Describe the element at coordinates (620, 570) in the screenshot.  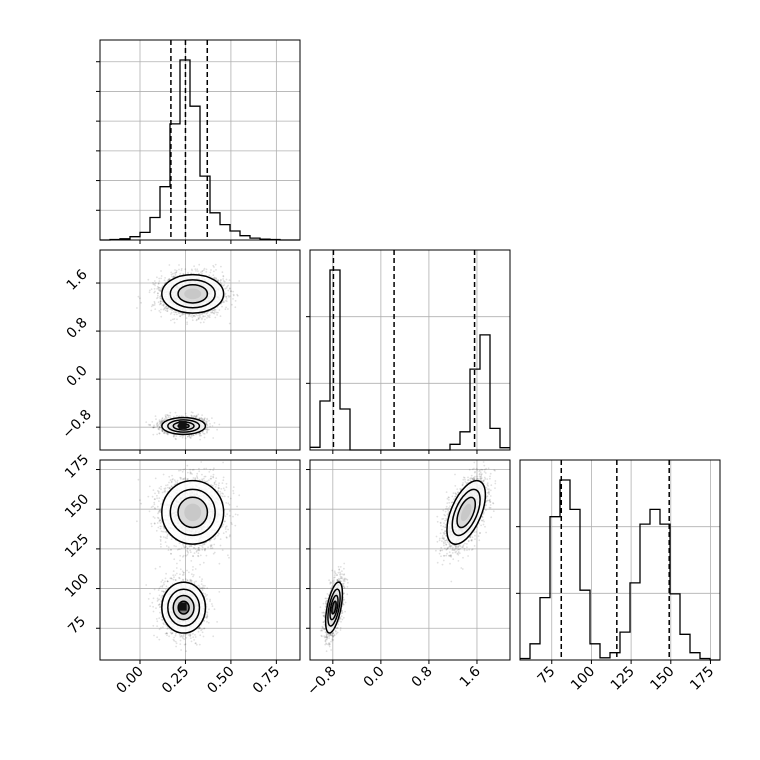
I see `histogram-p2` at that location.